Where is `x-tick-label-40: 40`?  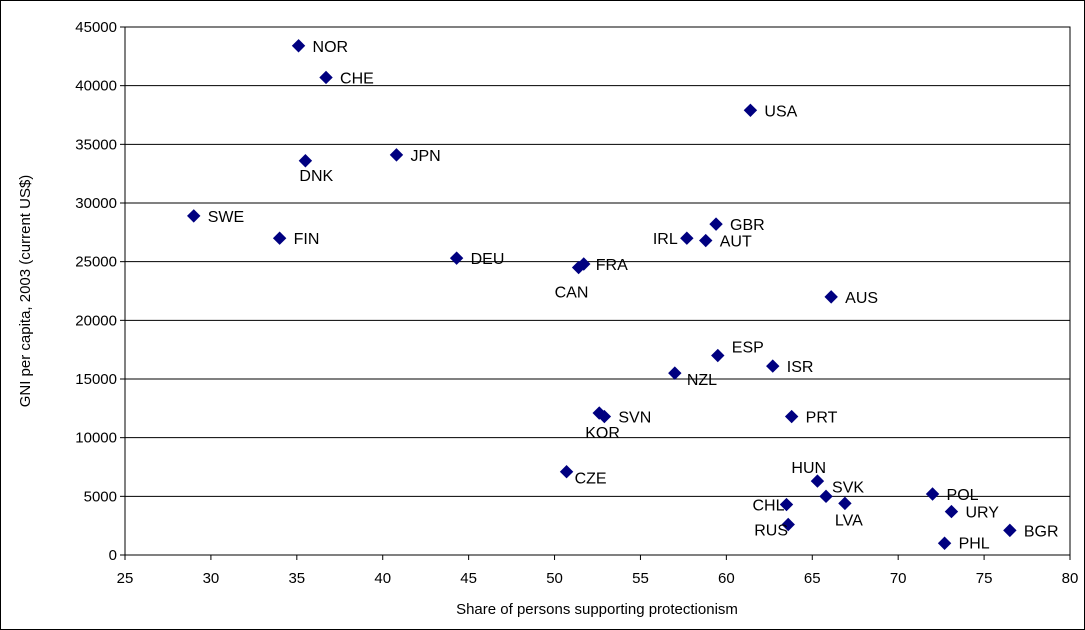
x-tick-label-40: 40 is located at coordinates (382, 578).